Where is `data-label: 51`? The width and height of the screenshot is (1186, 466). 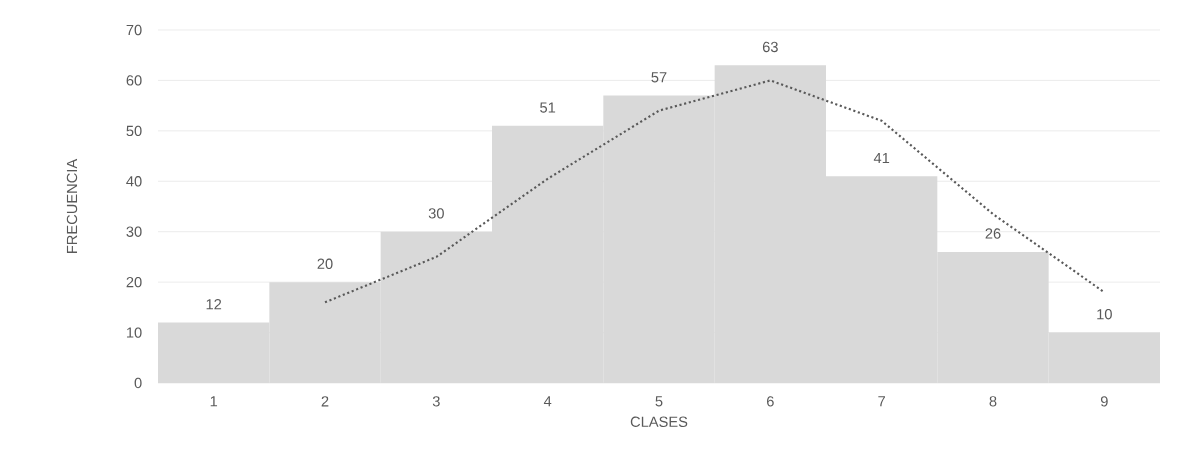 data-label: 51 is located at coordinates (548, 107).